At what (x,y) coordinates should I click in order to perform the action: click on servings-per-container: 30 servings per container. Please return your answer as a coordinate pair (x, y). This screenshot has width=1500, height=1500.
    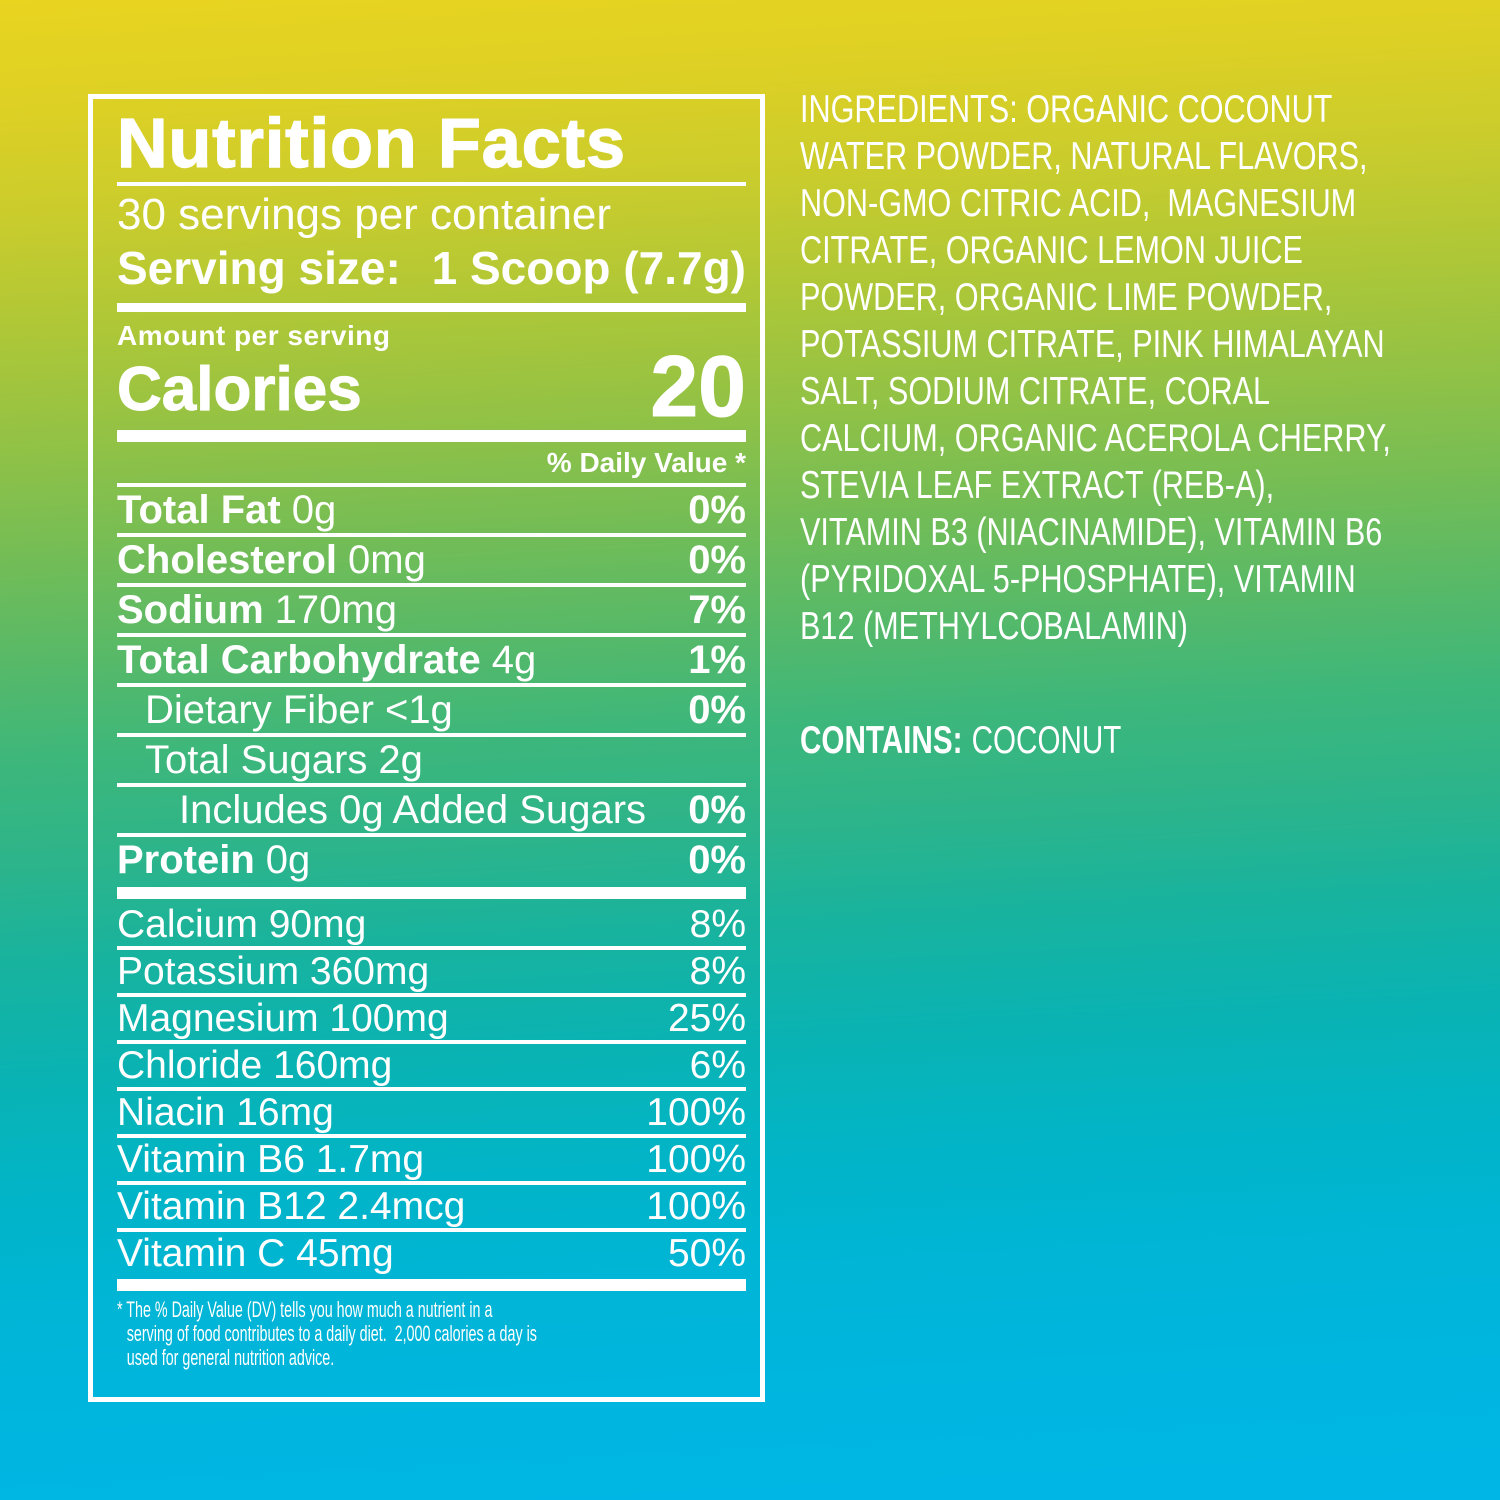
    Looking at the image, I should click on (364, 214).